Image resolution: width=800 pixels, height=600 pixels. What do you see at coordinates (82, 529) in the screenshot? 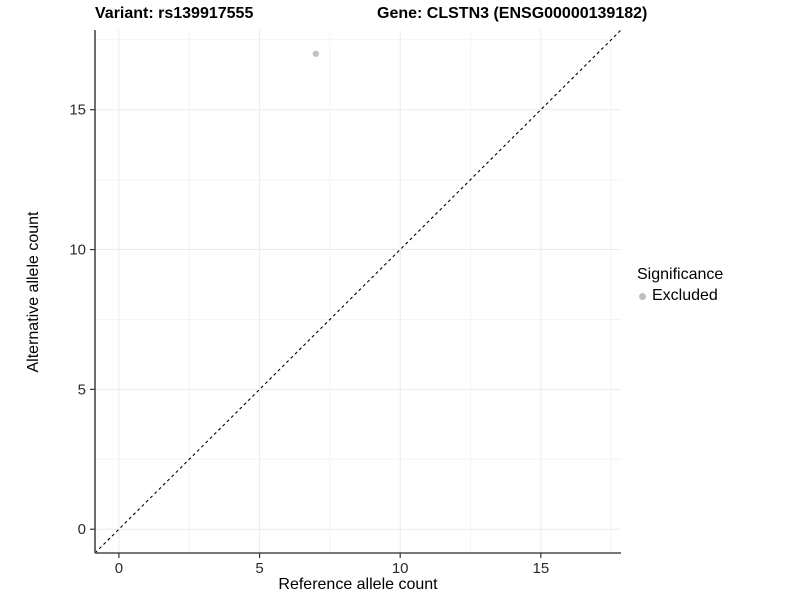
I see `y-tick-label: 0` at bounding box center [82, 529].